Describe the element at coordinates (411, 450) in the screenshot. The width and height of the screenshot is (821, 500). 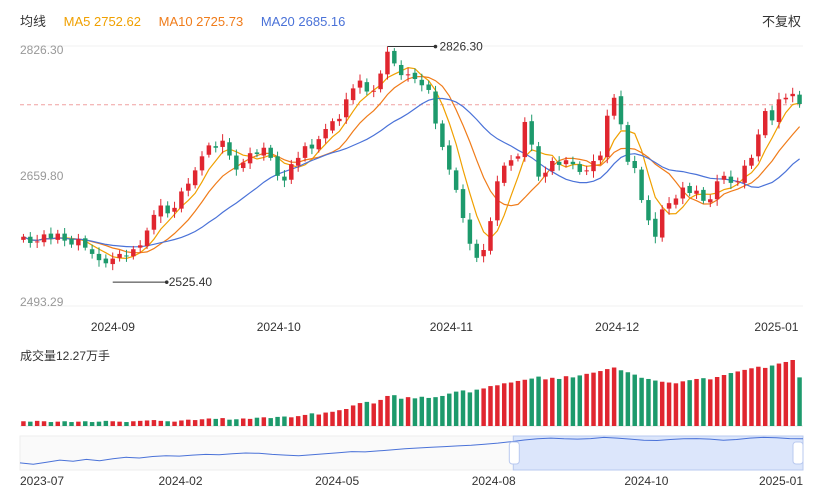
I see `navigator-line` at that location.